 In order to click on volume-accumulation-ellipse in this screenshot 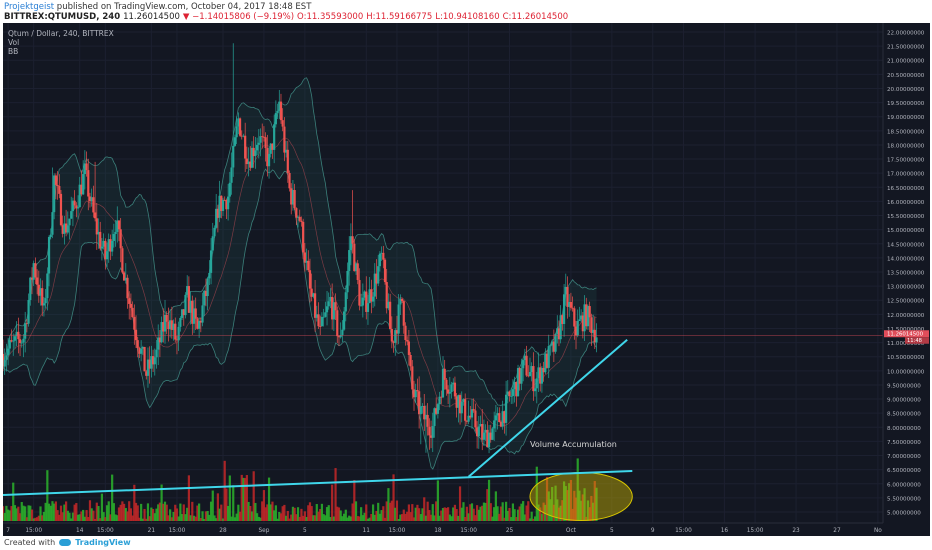, I will do `click(581, 496)`.